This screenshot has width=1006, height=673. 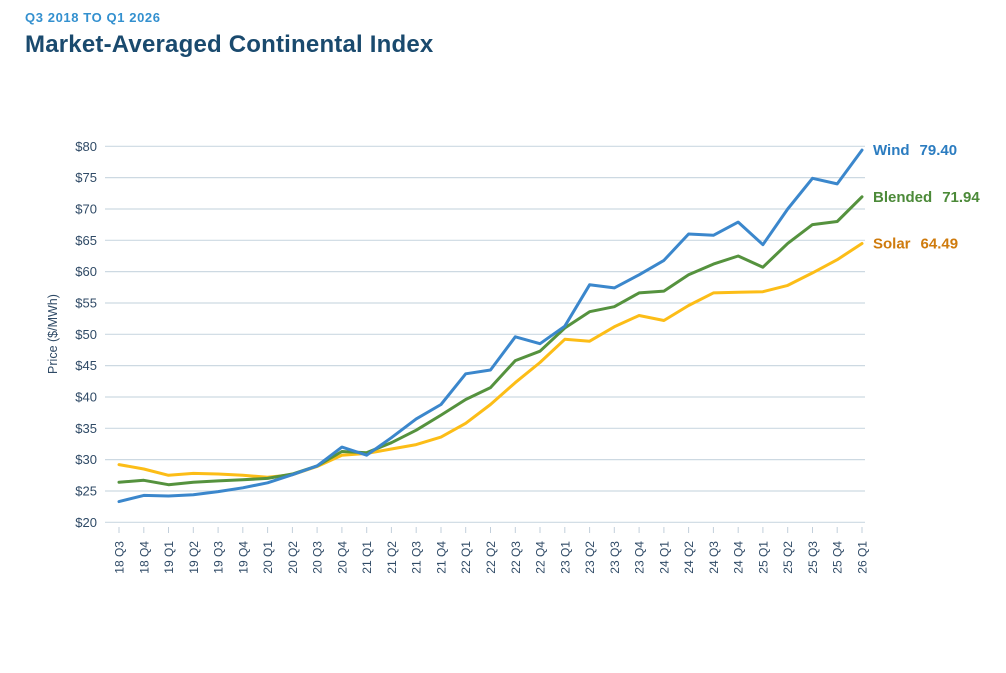 I want to click on series-name-label: Solar, so click(x=892, y=244).